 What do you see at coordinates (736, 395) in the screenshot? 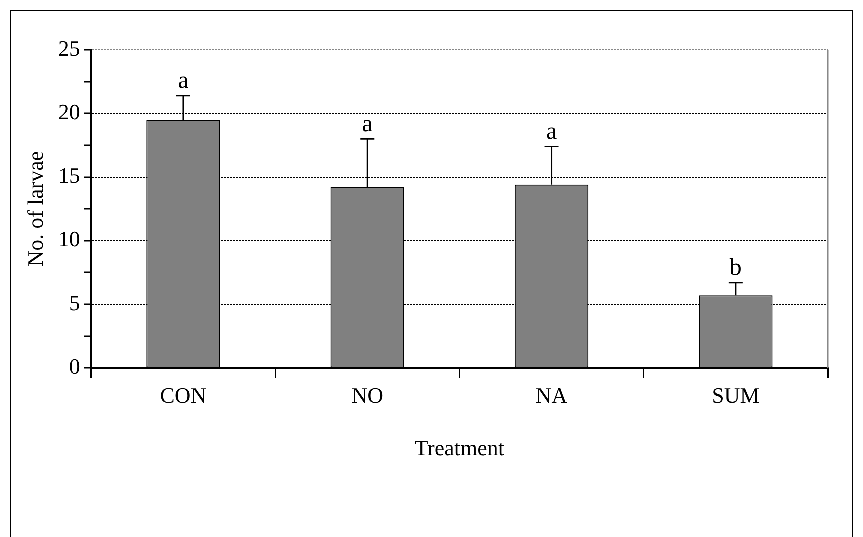
I see `x-tick-label: SUM` at bounding box center [736, 395].